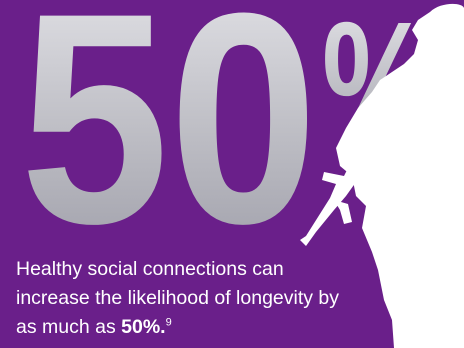  I want to click on footnote-marker: 9, so click(168, 322).